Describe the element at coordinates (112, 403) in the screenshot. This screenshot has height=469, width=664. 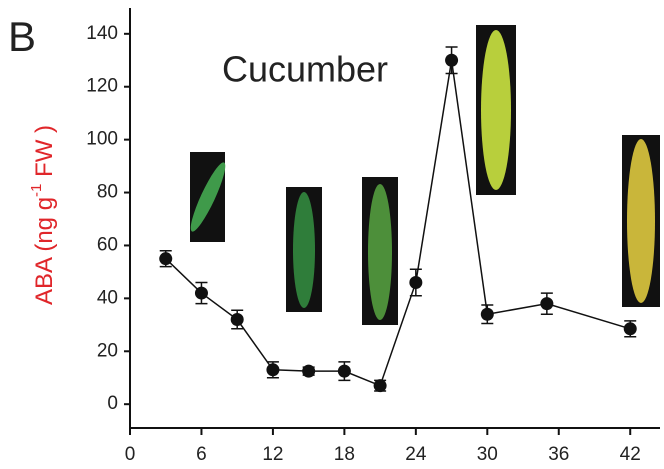
I see `y-tick-label: 0` at that location.